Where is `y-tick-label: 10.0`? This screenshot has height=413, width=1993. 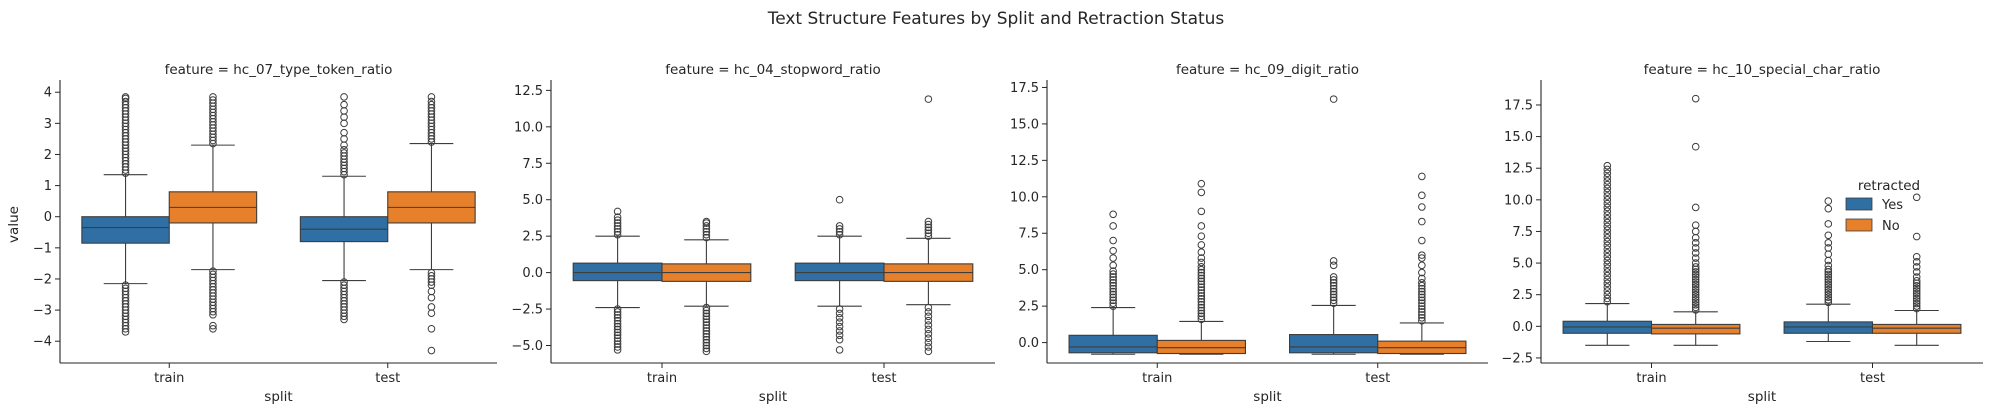 y-tick-label: 10.0 is located at coordinates (1024, 197).